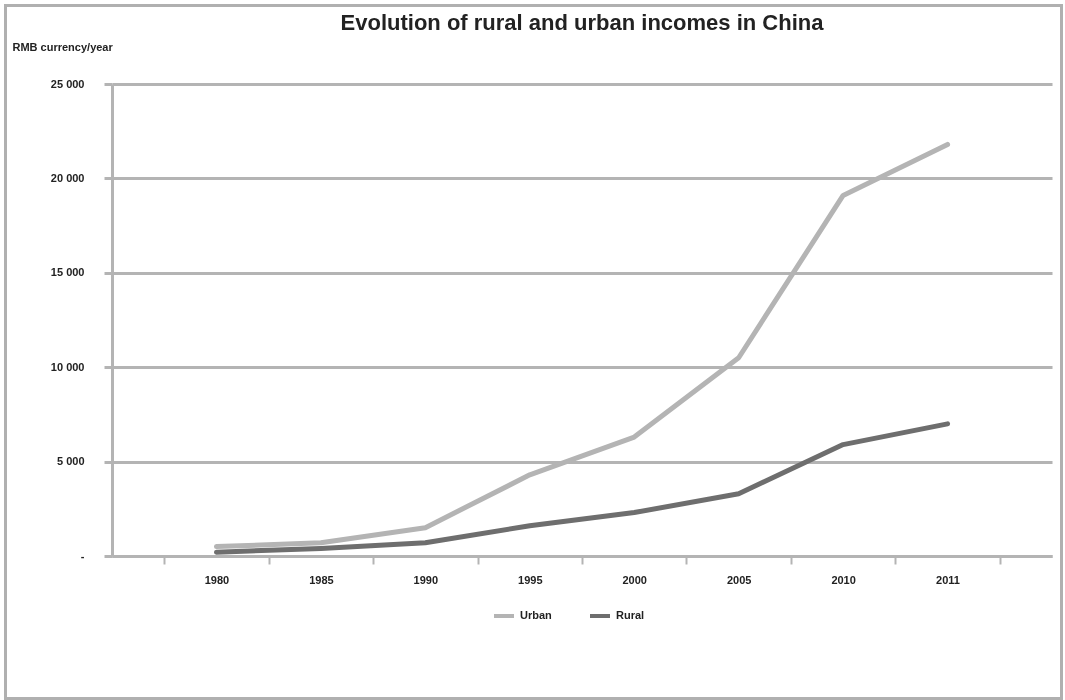 Image resolution: width=1065 pixels, height=700 pixels. What do you see at coordinates (67, 272) in the screenshot?
I see `y-tick-label: 15 000` at bounding box center [67, 272].